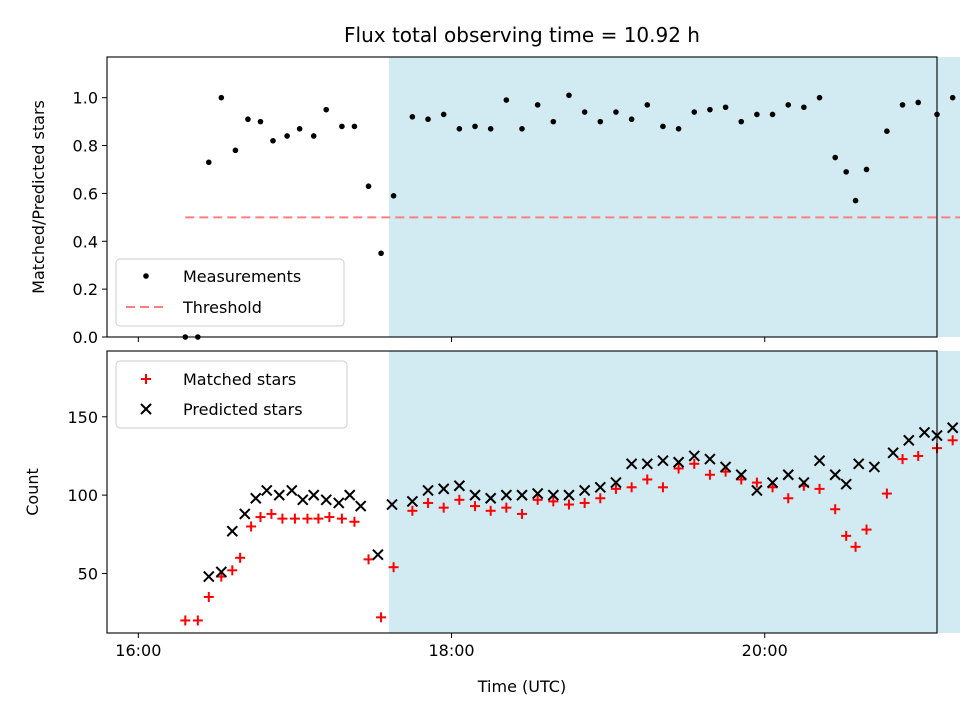 The width and height of the screenshot is (960, 720). Describe the element at coordinates (242, 276) in the screenshot. I see `legend-measurements-label: Measurements` at that location.